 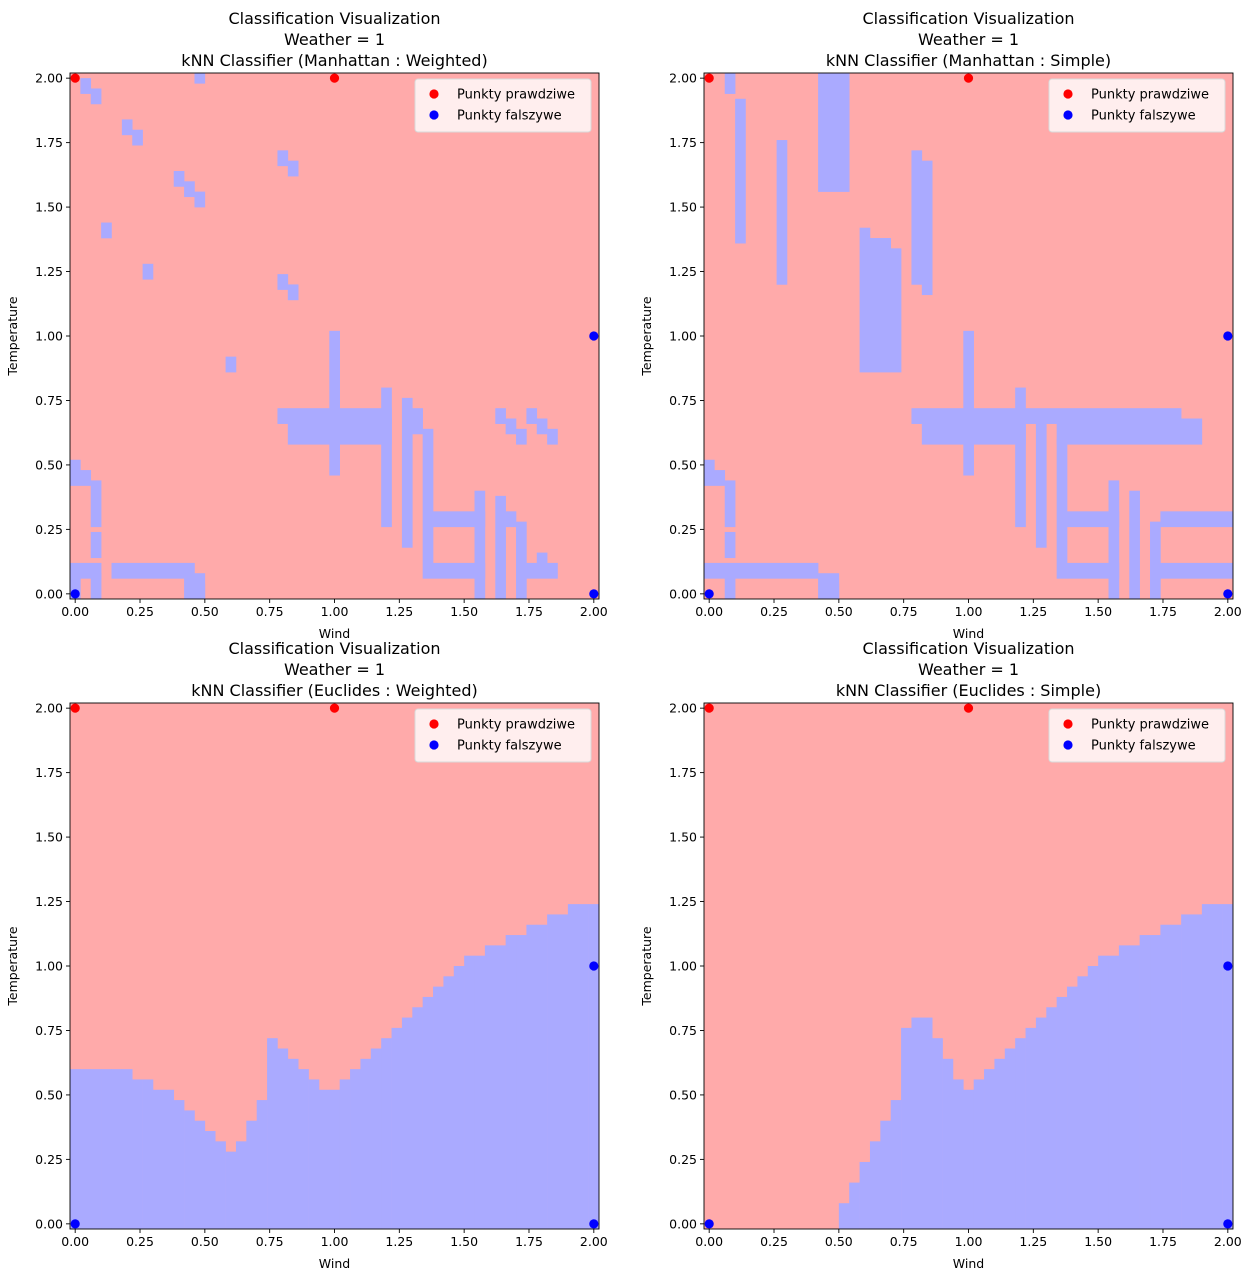 I want to click on y-tick-label: 1.00, so click(x=683, y=966).